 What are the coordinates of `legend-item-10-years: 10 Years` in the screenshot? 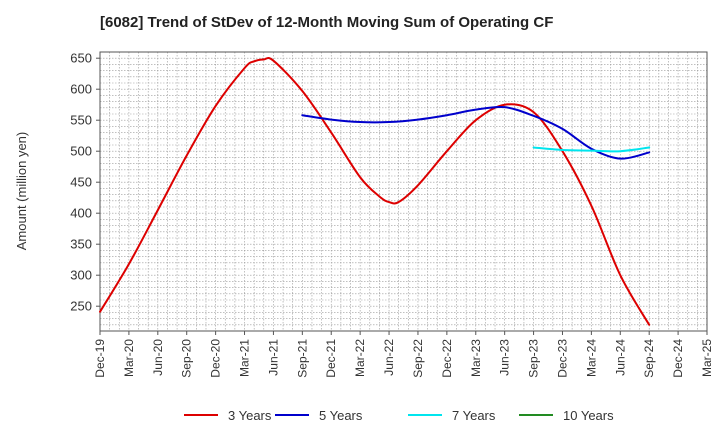 It's located at (566, 415).